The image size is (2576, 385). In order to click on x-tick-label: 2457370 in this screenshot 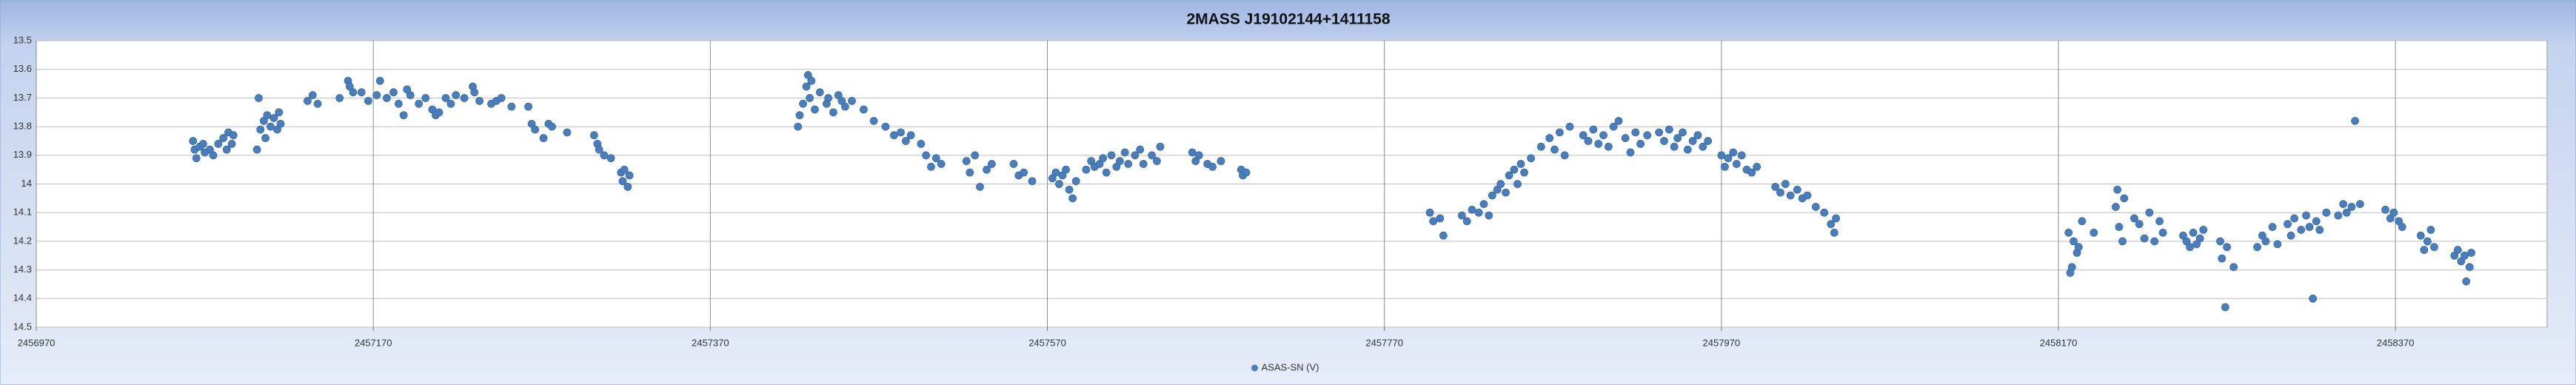, I will do `click(710, 342)`.